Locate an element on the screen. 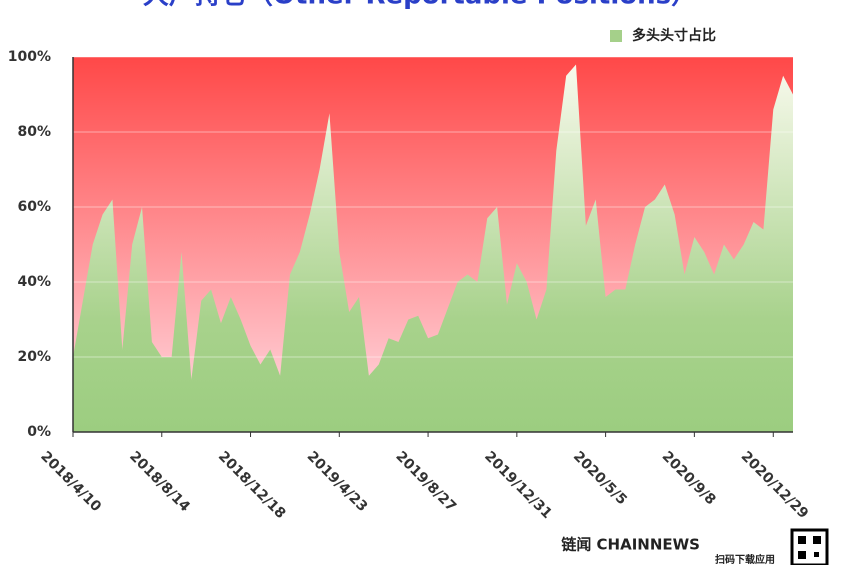 Image resolution: width=858 pixels, height=565 pixels. legend-swatch is located at coordinates (616, 36).